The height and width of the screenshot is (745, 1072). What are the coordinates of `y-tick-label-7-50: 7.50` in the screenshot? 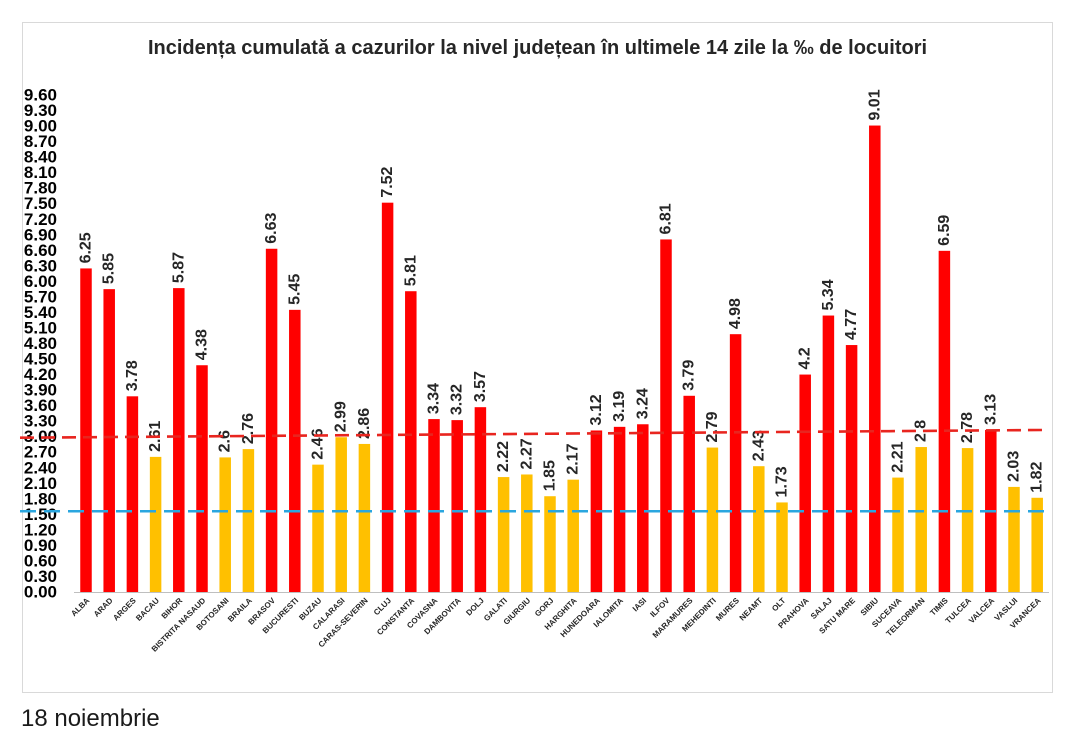 It's located at (40, 203).